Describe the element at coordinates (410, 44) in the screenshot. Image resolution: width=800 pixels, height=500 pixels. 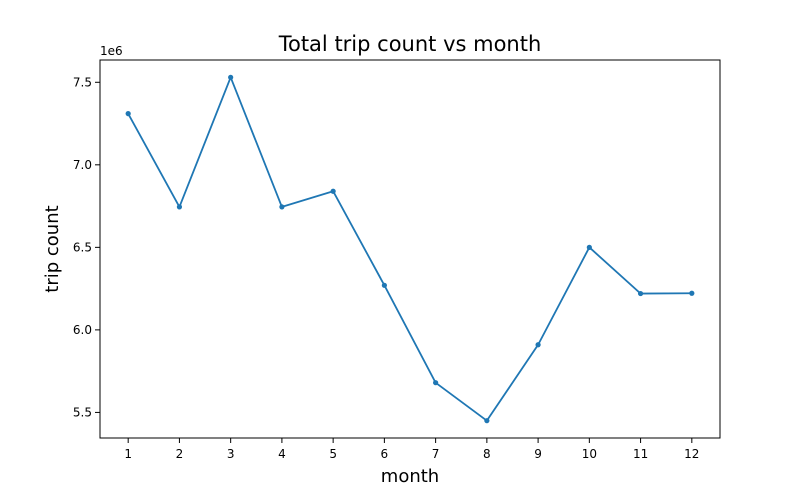
I see `chart-title: Total trip count vs month` at that location.